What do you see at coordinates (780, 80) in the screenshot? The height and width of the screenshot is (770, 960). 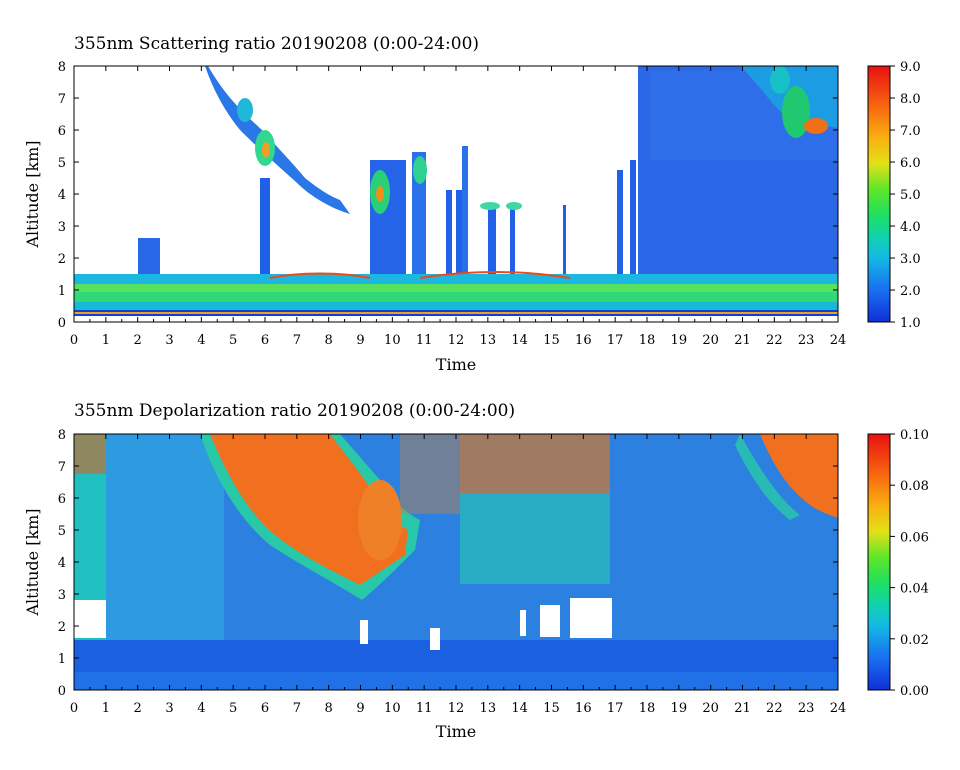 I see `cloud-core-cyan` at bounding box center [780, 80].